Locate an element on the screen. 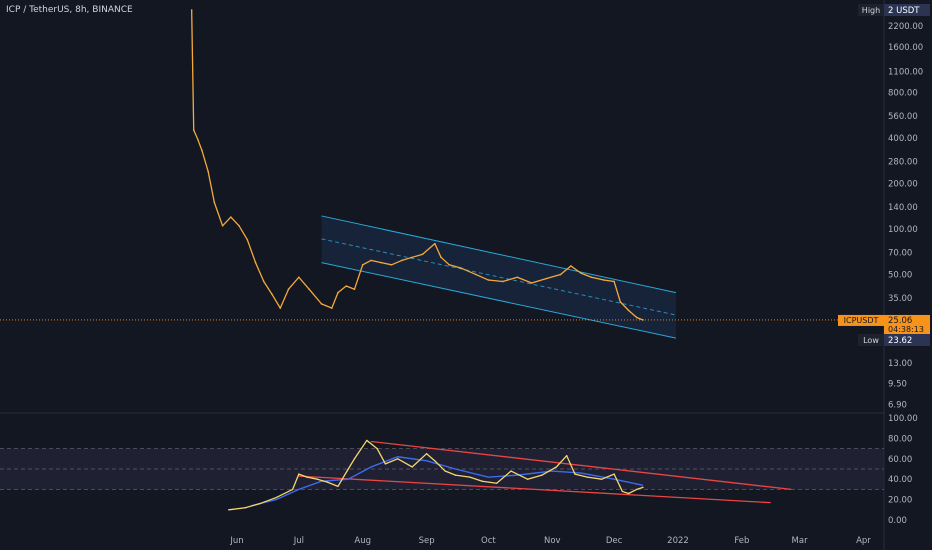 This screenshot has height=550, width=932. symbol-title: ICP / TetherUS, 8h, BINANCE is located at coordinates (69, 10).